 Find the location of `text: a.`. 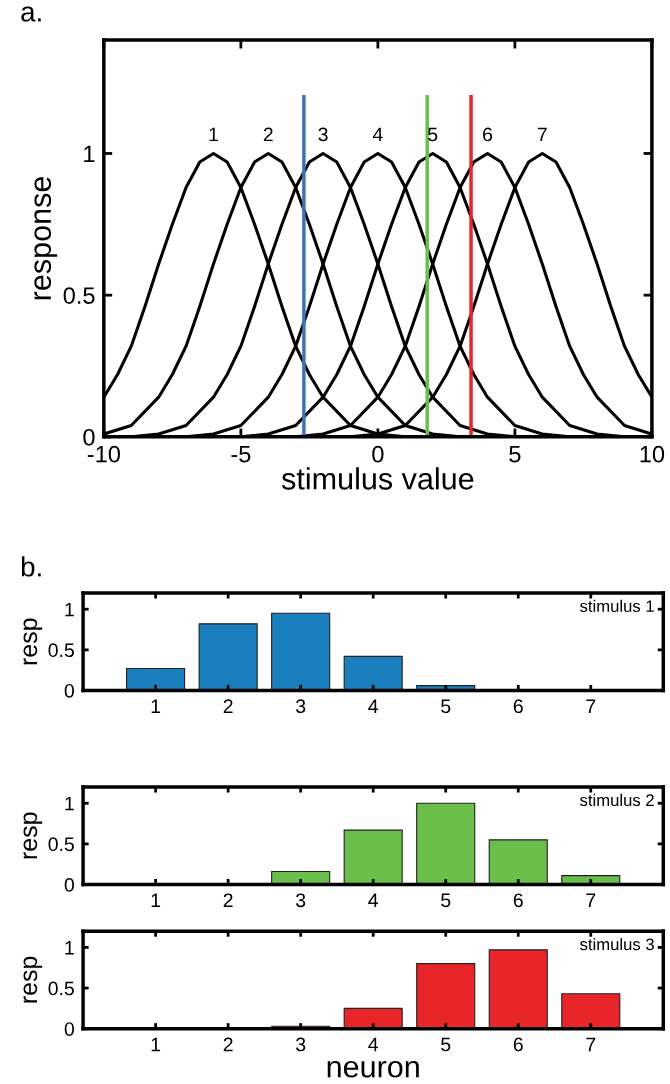

text: a. is located at coordinates (31, 14).